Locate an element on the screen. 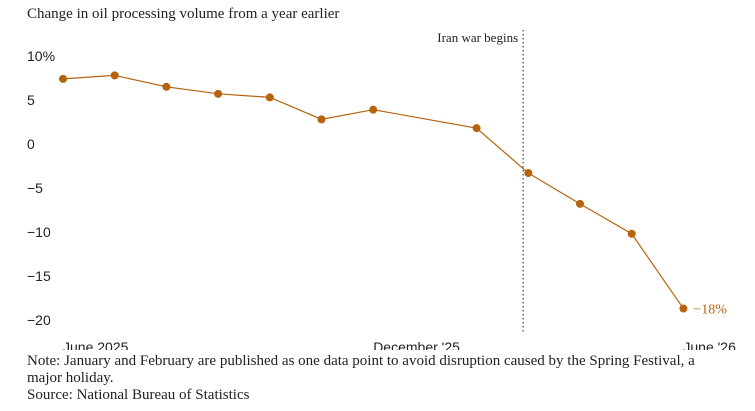  x-tick-label: June 2025 is located at coordinates (96, 344).